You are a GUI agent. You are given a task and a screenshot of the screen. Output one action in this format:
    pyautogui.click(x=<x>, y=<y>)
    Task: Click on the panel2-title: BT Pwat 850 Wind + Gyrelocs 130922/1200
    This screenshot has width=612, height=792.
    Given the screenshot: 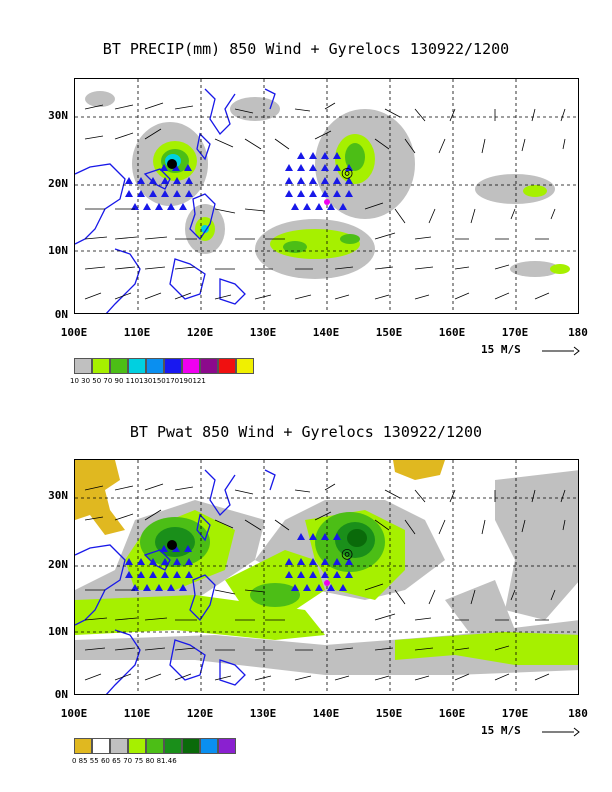 What is the action you would take?
    pyautogui.click(x=306, y=432)
    